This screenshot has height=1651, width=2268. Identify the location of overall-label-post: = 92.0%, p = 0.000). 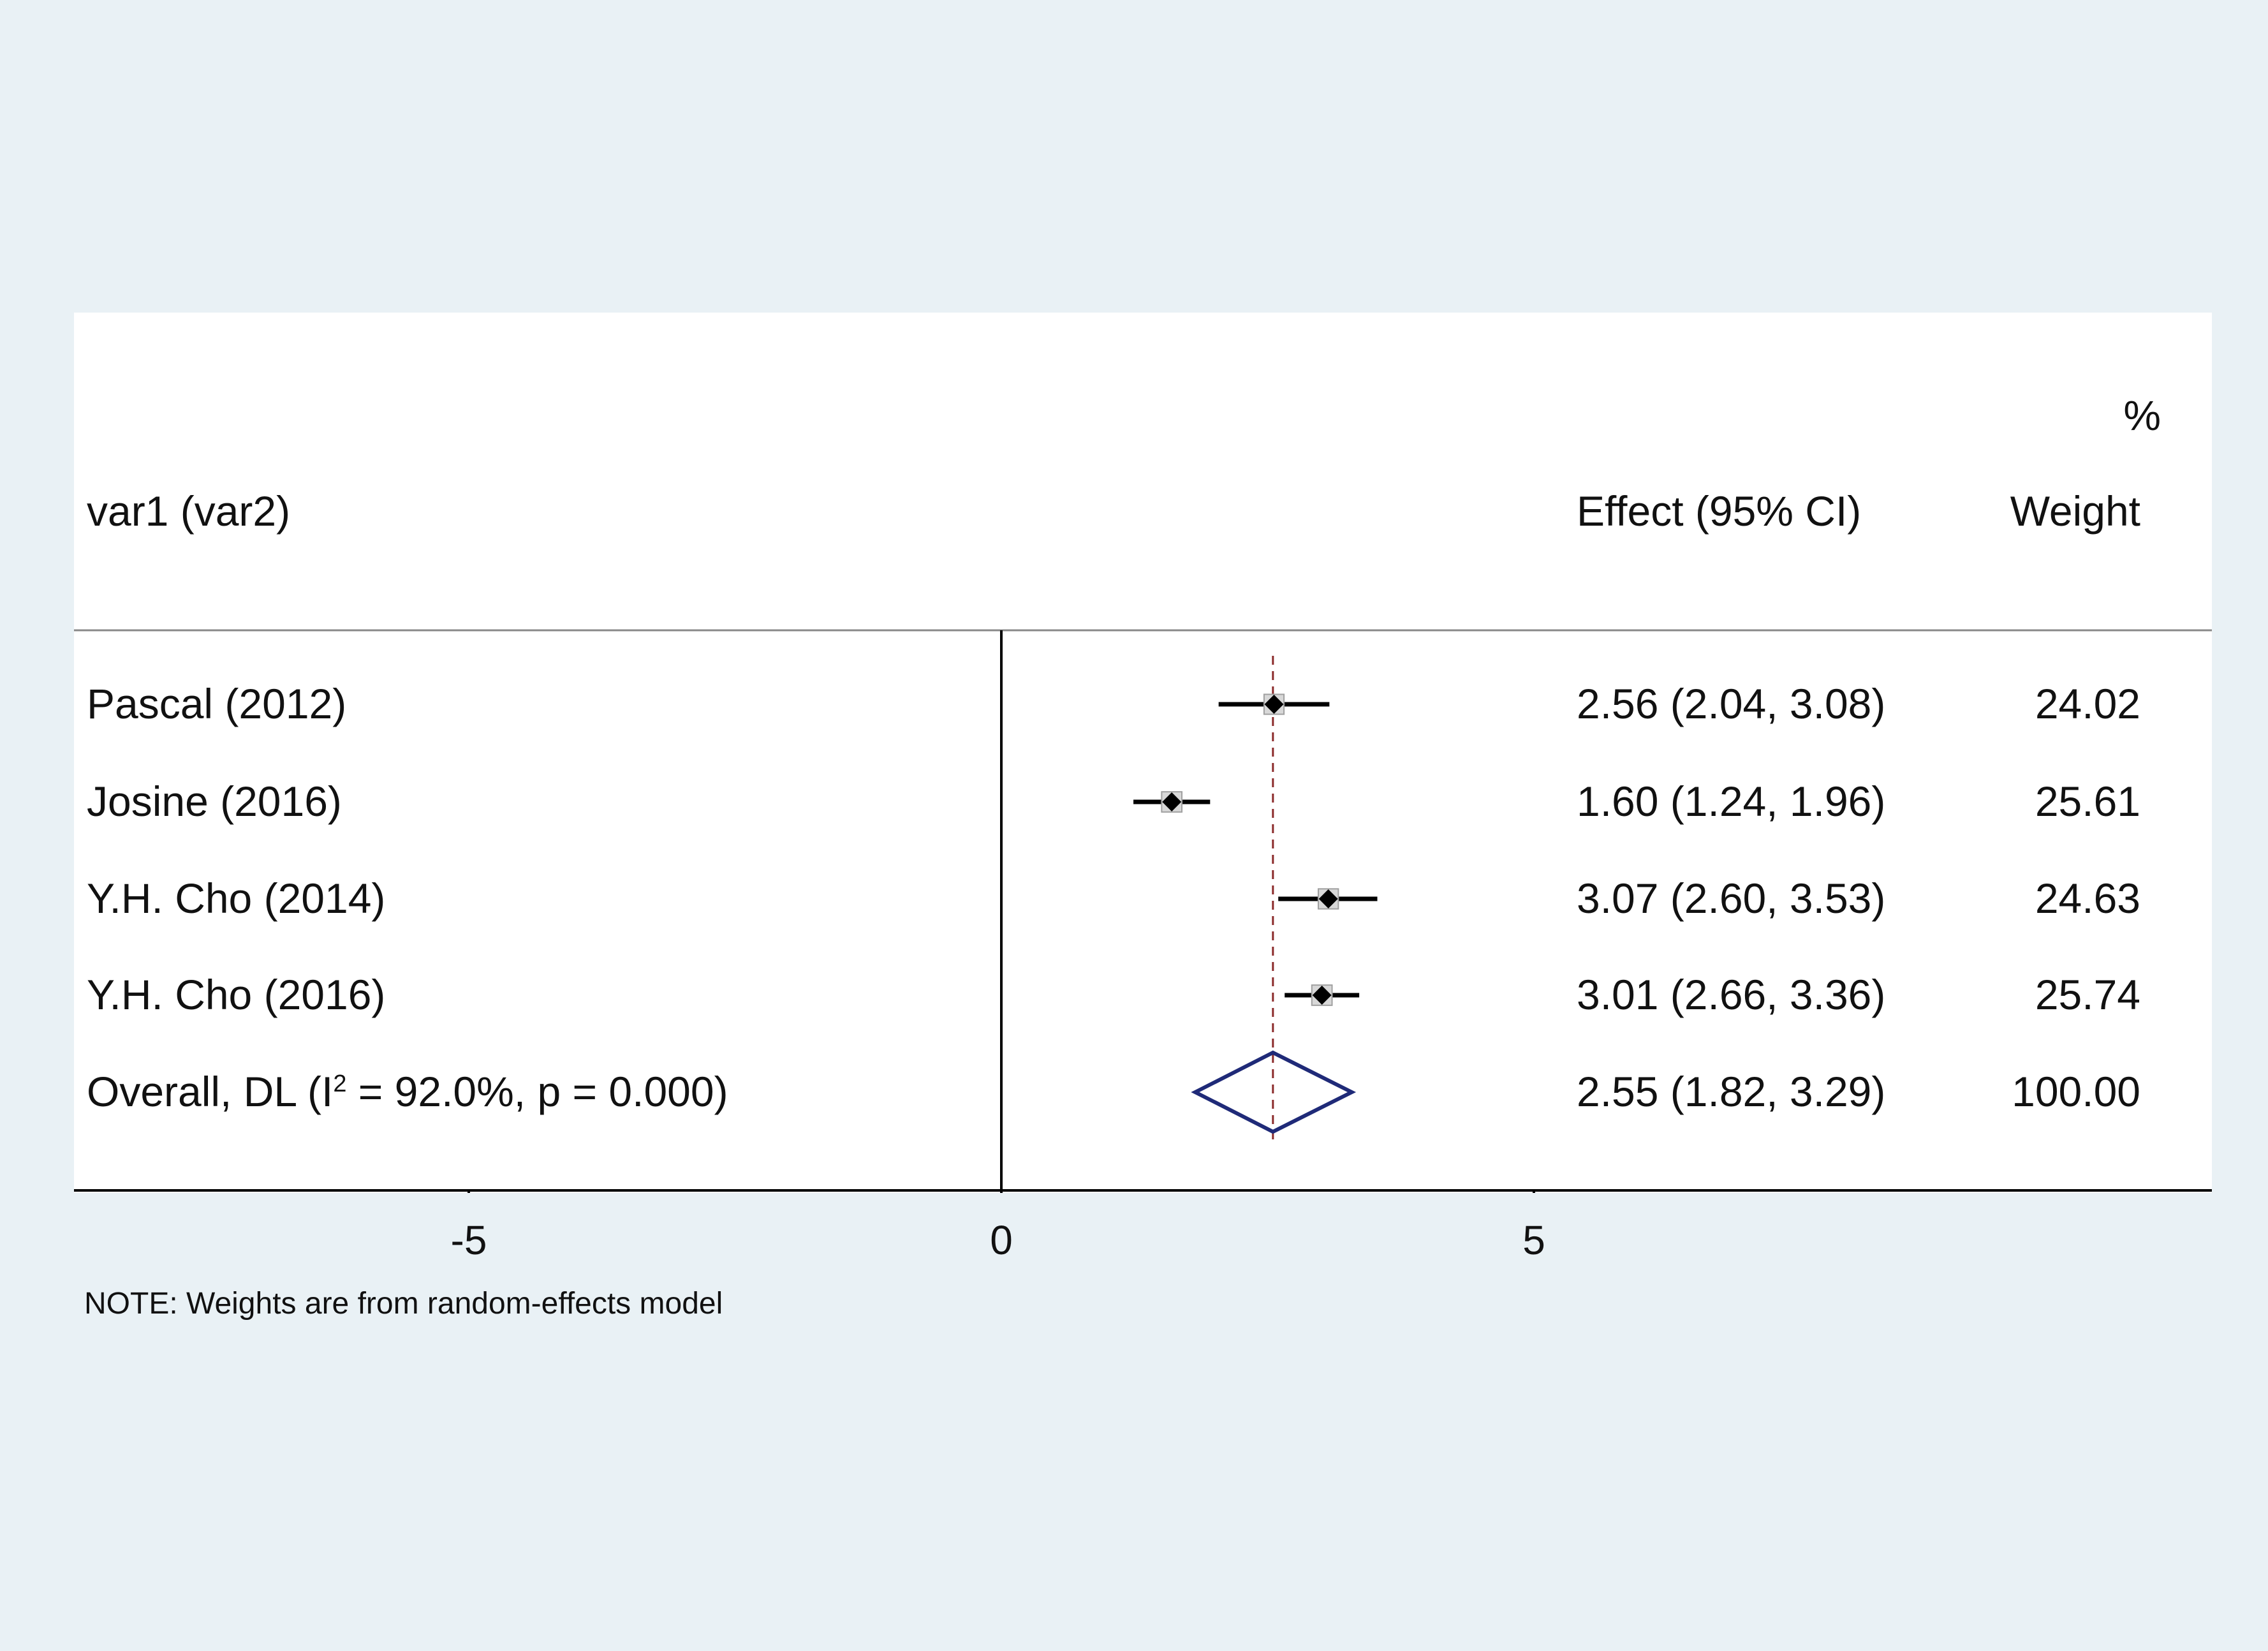
(537, 1091).